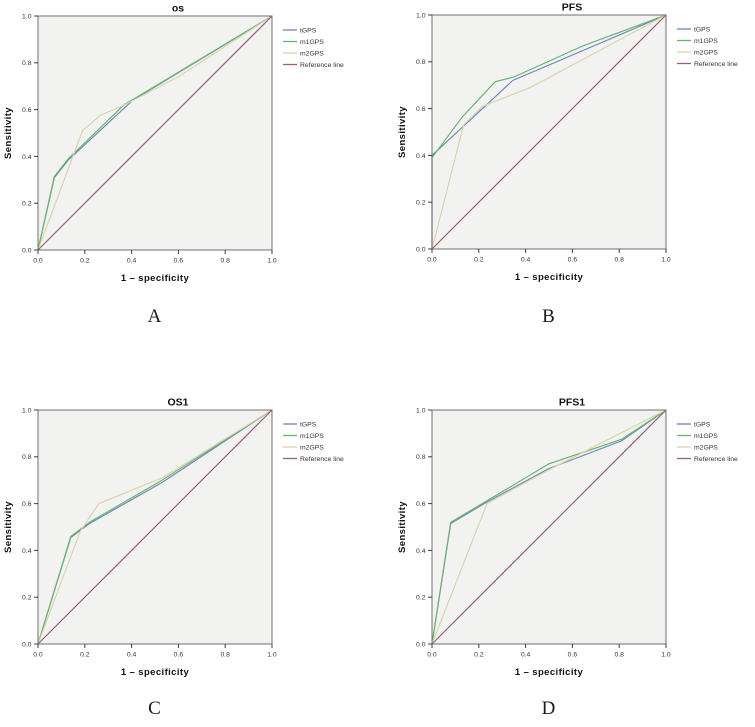  What do you see at coordinates (572, 8) in the screenshot?
I see `chart-title: PFS` at bounding box center [572, 8].